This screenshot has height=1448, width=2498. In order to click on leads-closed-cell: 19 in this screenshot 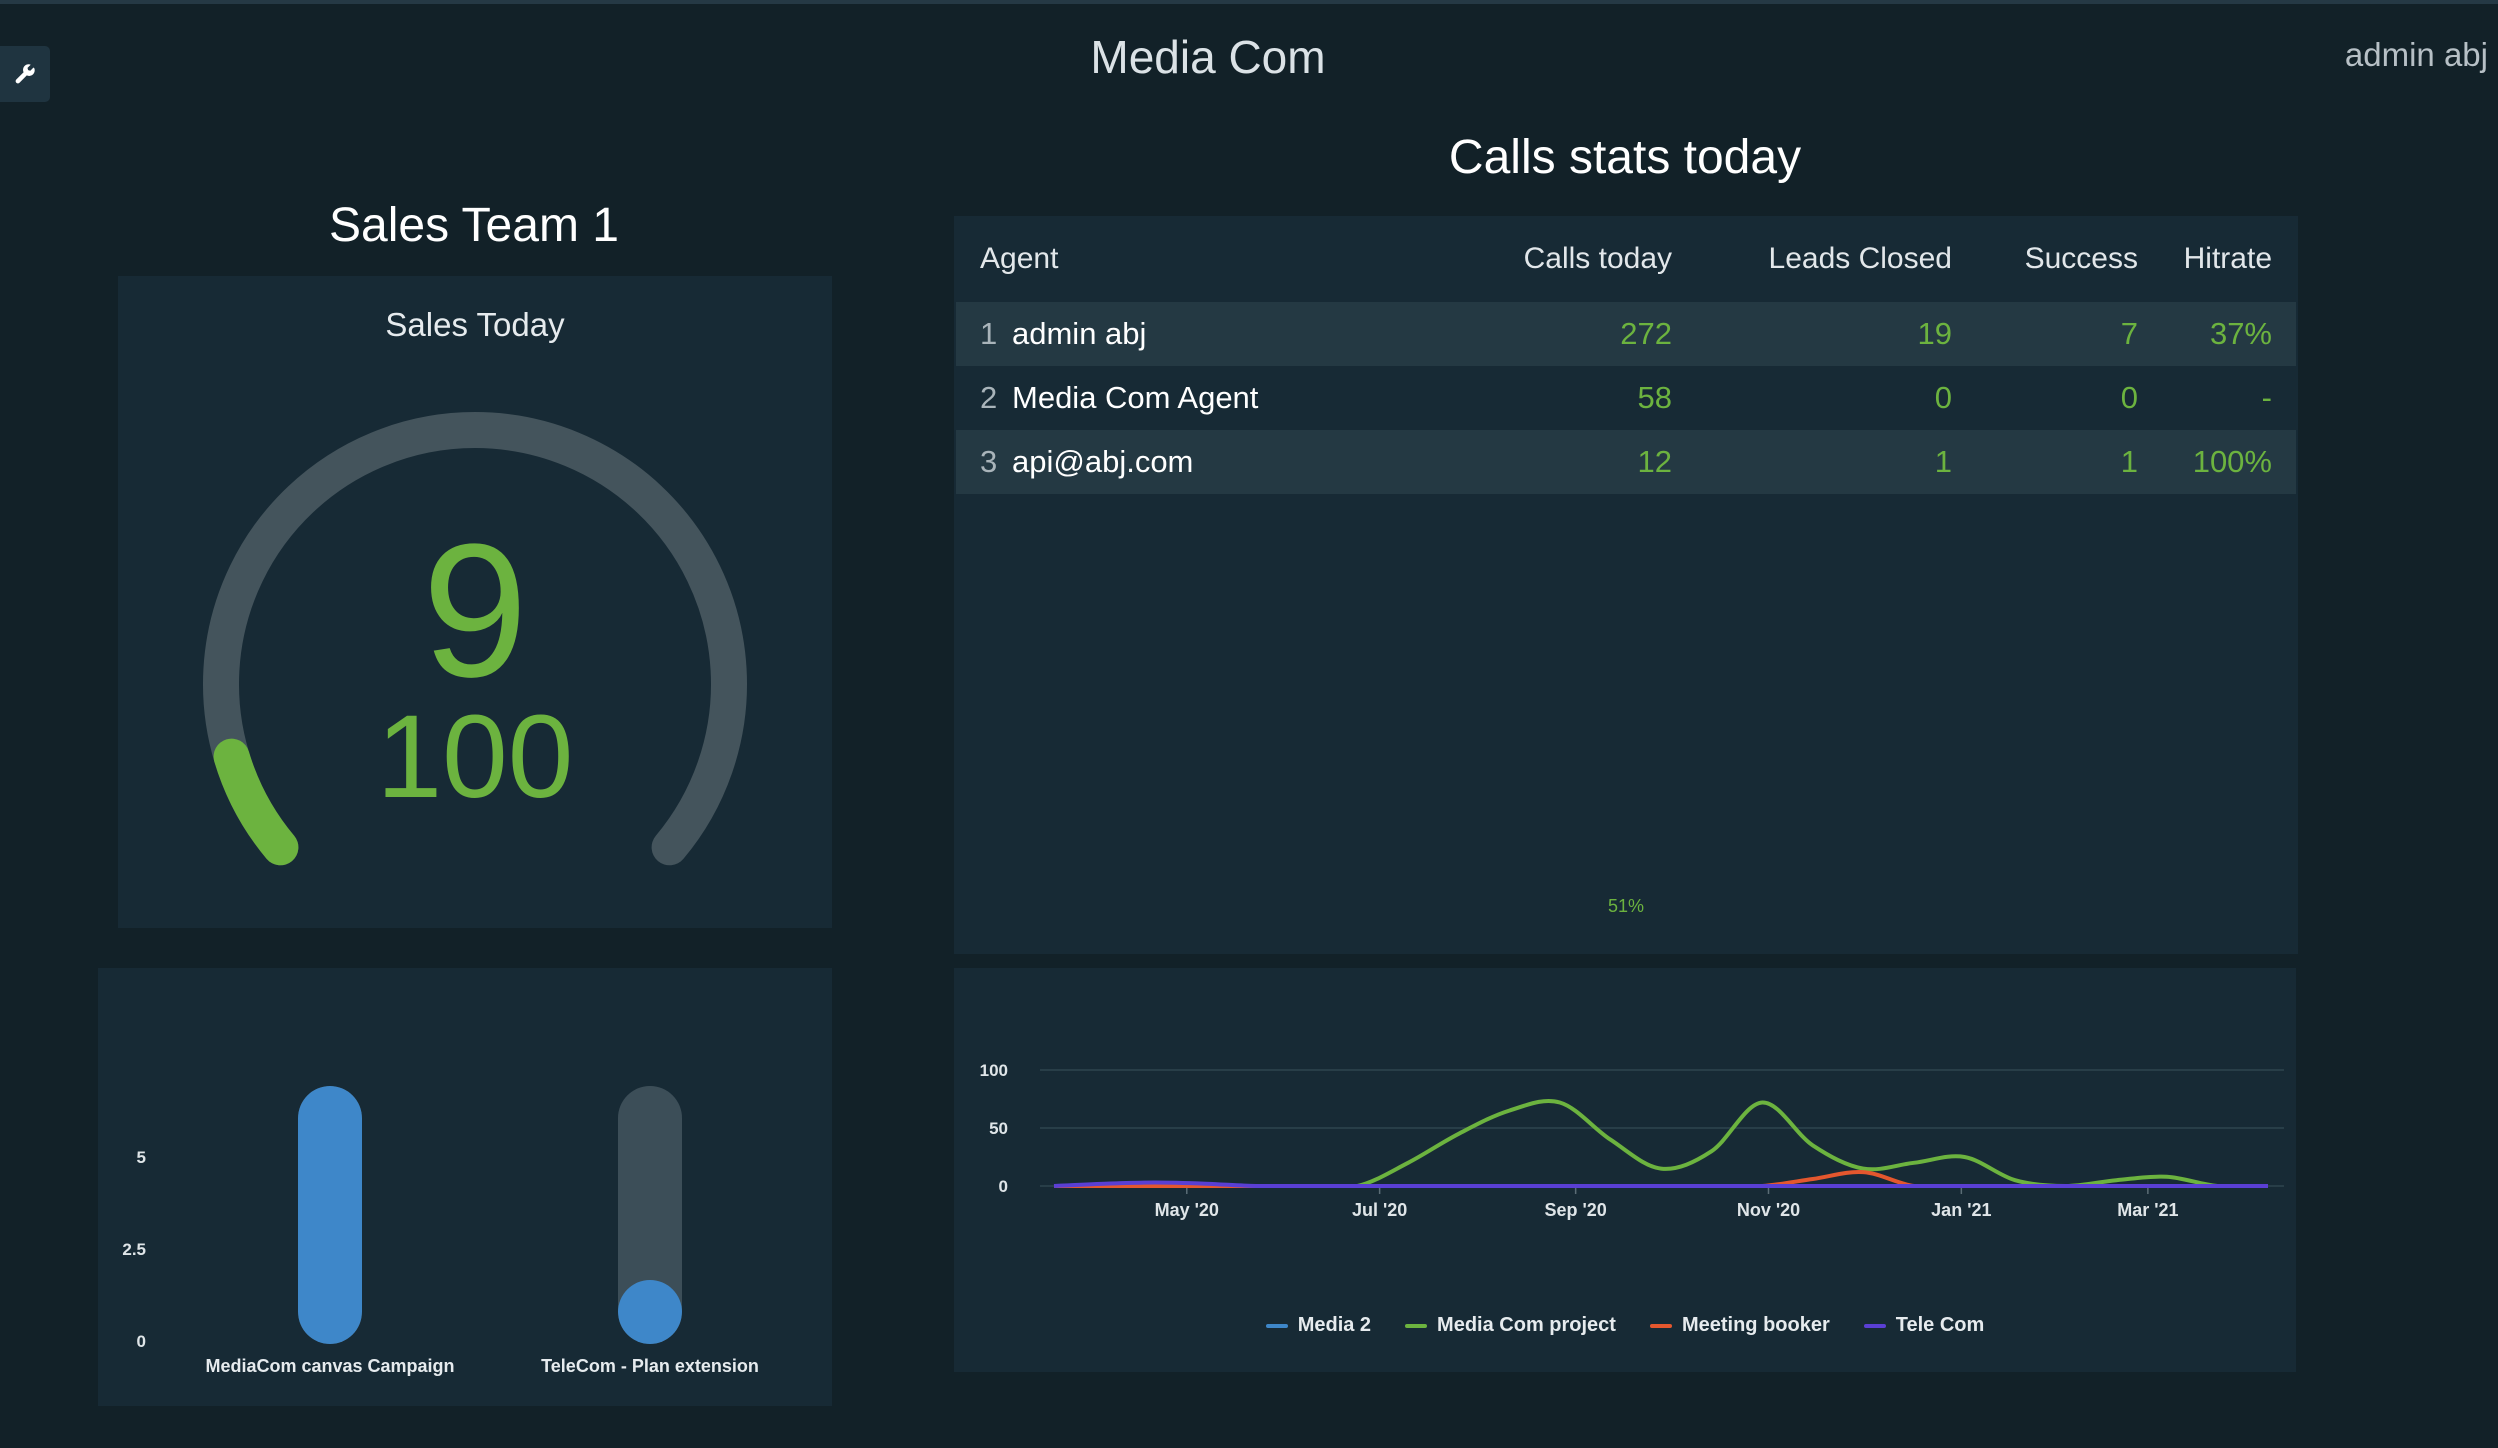, I will do `click(1836, 334)`.